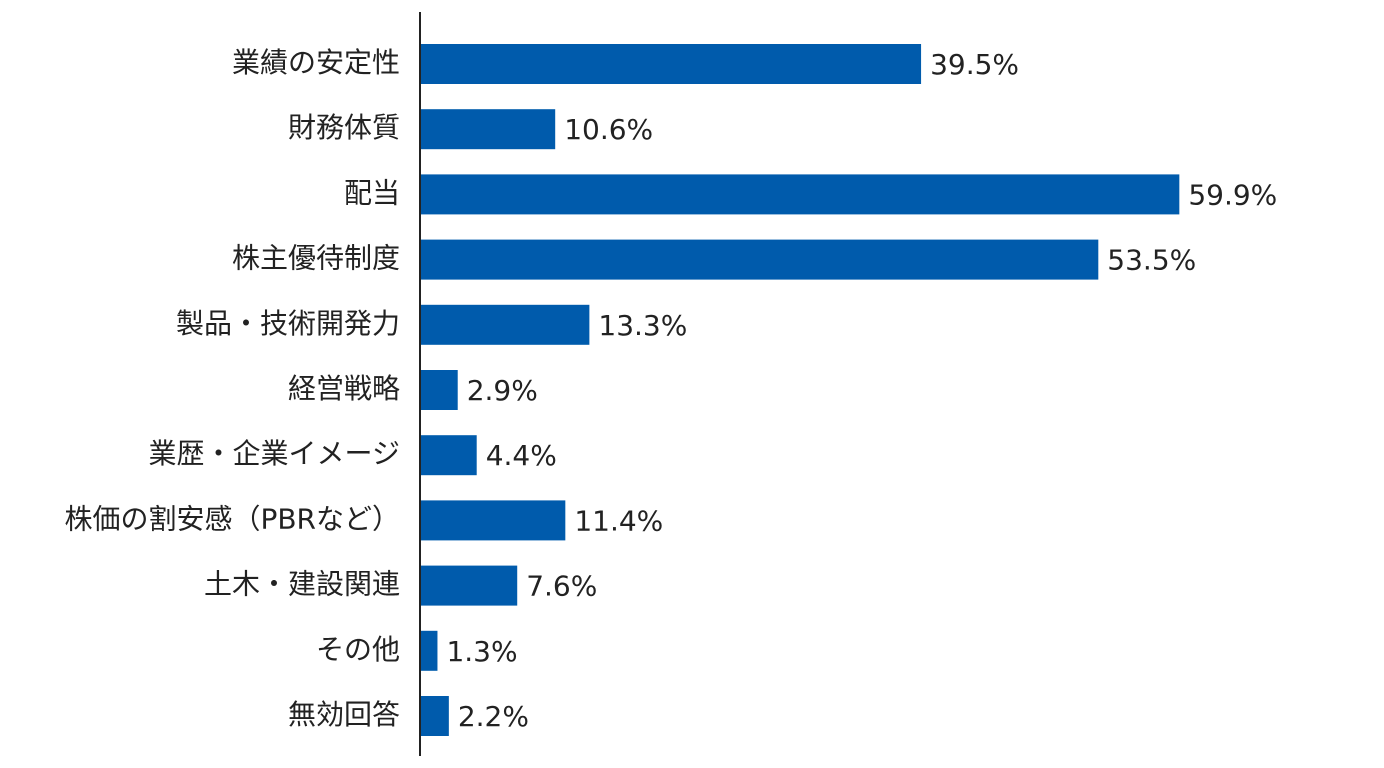  Describe the element at coordinates (1232, 194) in the screenshot. I see `value-label: 59.9%` at that location.